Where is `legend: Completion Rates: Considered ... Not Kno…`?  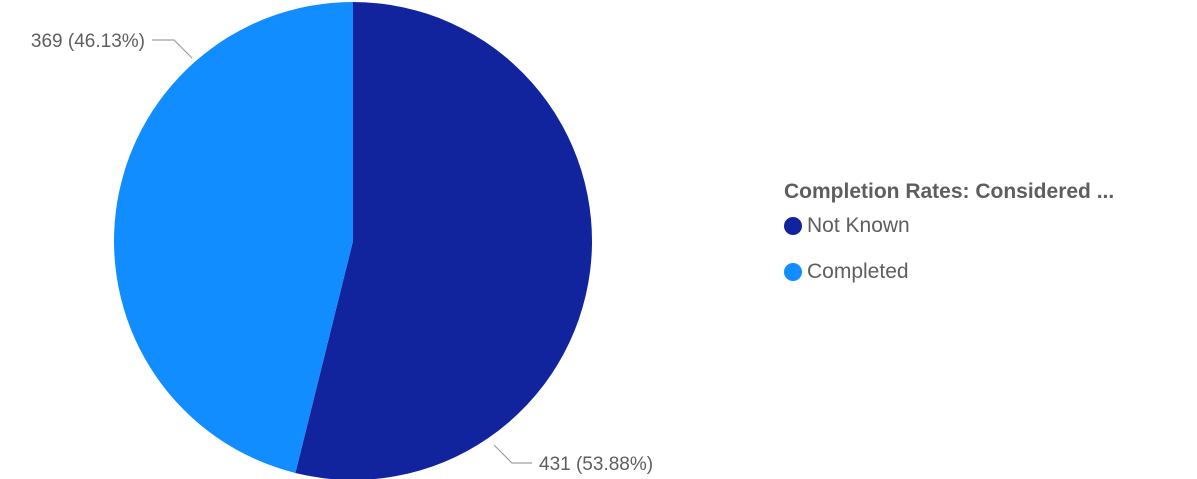
legend: Completion Rates: Considered ... Not Kno… is located at coordinates (984, 243).